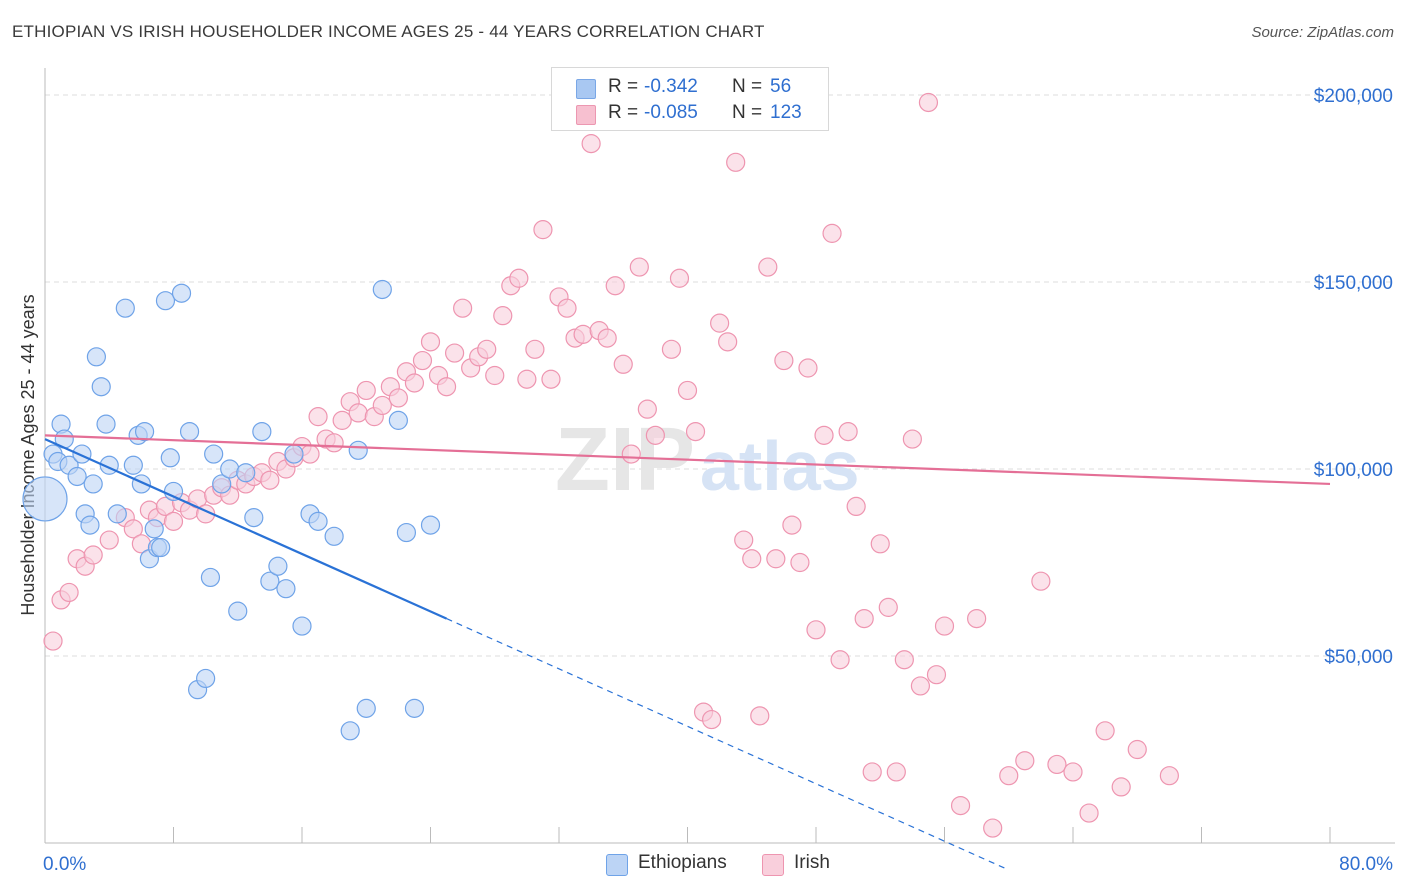  Describe the element at coordinates (786, 112) in the screenshot. I see `legend-n-value: 123` at that location.